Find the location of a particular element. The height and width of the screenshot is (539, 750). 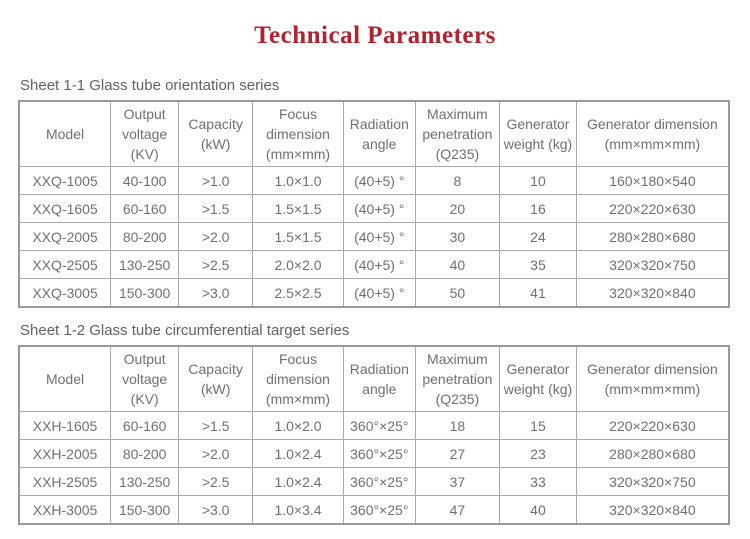

data-cell: 2.5×2.5 is located at coordinates (298, 293).